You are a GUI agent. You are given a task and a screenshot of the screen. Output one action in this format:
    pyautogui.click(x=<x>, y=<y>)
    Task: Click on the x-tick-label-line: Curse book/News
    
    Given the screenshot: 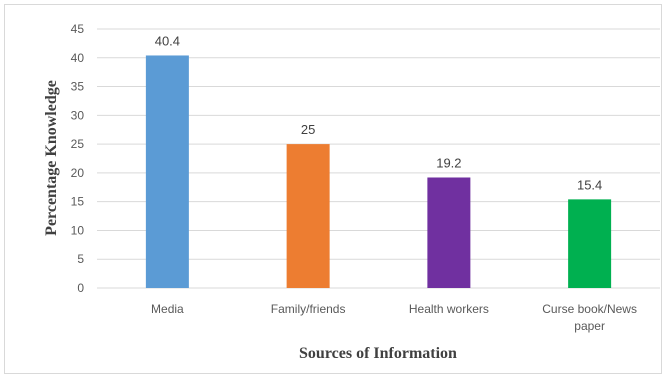 What is the action you would take?
    pyautogui.click(x=589, y=309)
    